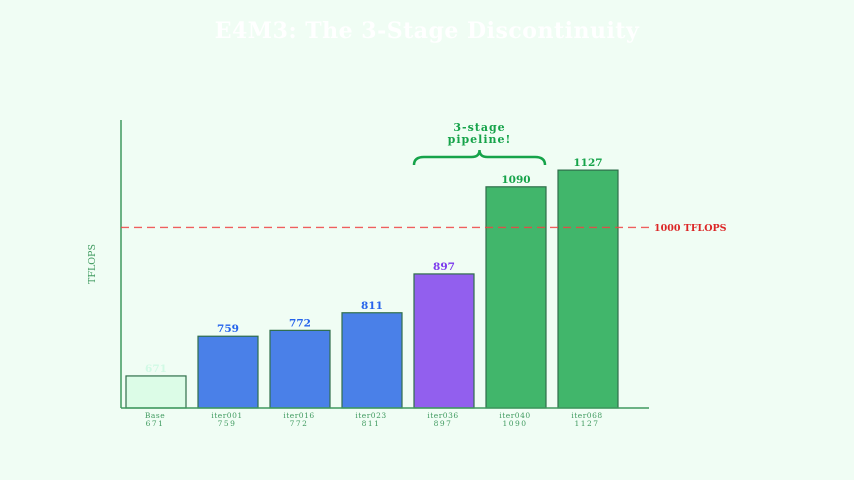 Image resolution: width=854 pixels, height=480 pixels. I want to click on y-axis-label: TFLOPS, so click(92, 264).